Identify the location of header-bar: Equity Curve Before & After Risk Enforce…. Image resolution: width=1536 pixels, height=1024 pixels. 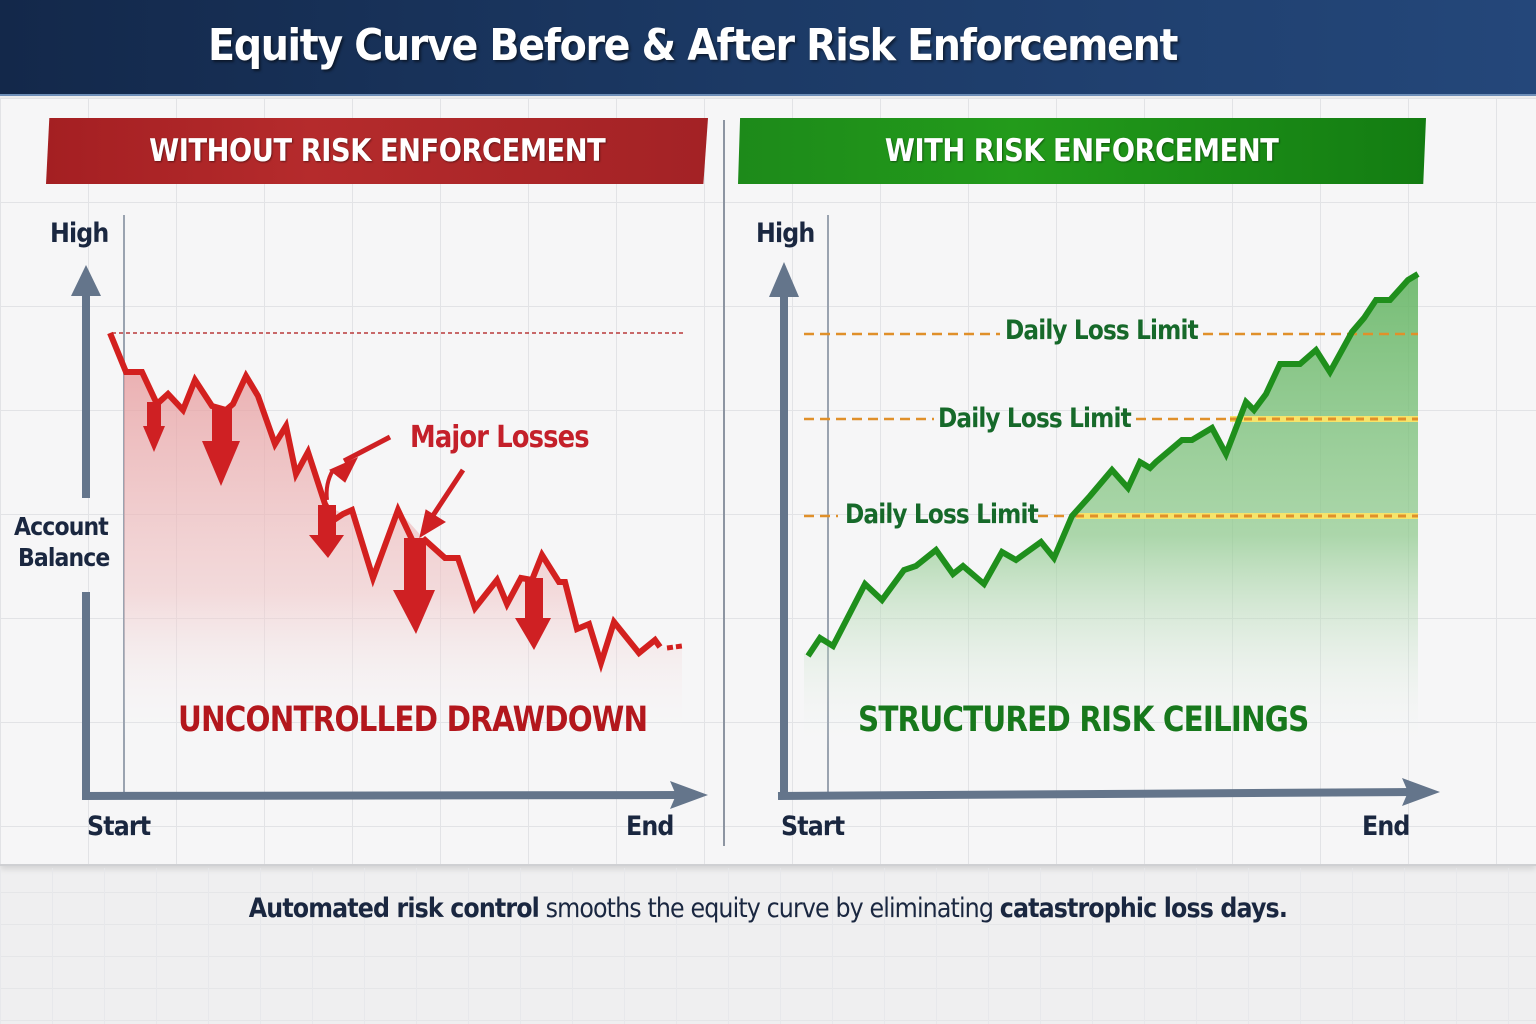
(768, 48).